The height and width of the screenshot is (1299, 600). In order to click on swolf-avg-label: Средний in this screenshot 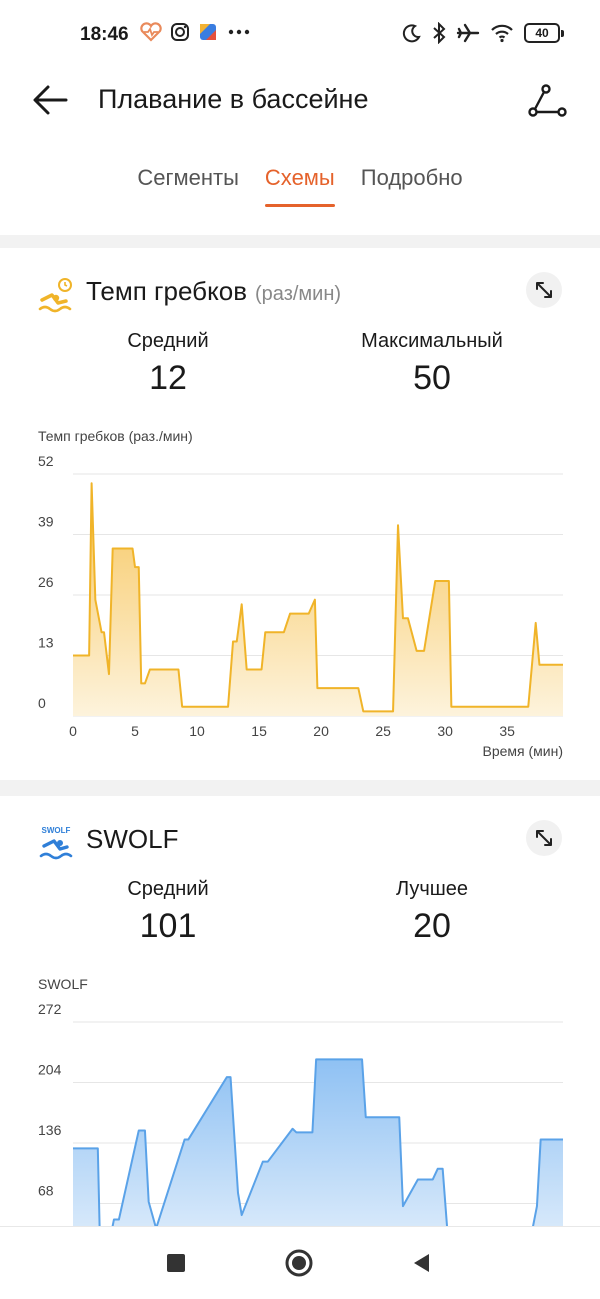, I will do `click(168, 889)`.